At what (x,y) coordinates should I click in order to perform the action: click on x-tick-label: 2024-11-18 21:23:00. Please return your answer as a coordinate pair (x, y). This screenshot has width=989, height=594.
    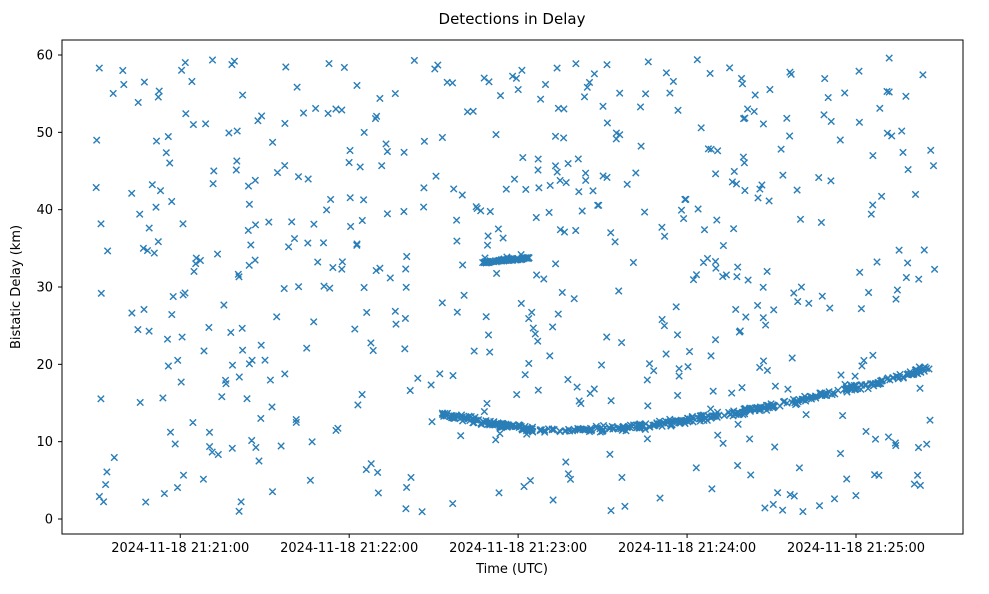
    Looking at the image, I should click on (518, 548).